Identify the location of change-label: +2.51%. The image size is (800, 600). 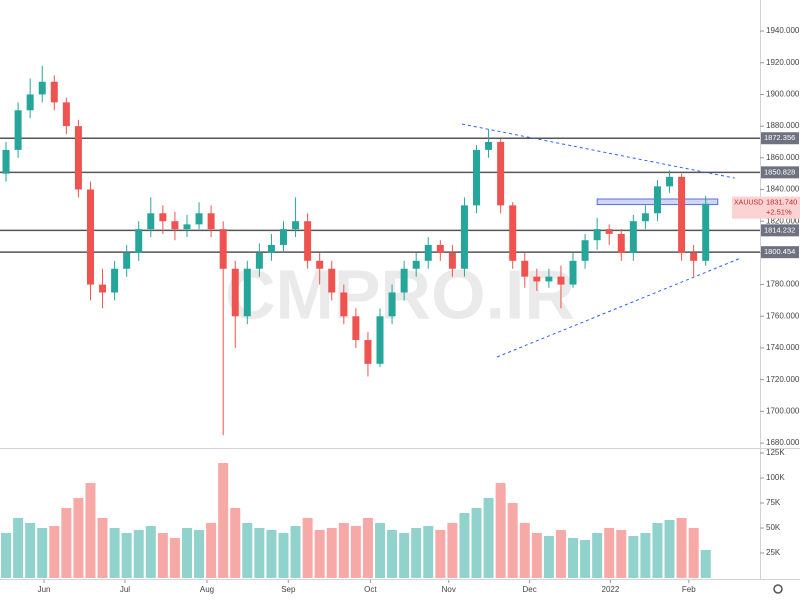
(779, 212).